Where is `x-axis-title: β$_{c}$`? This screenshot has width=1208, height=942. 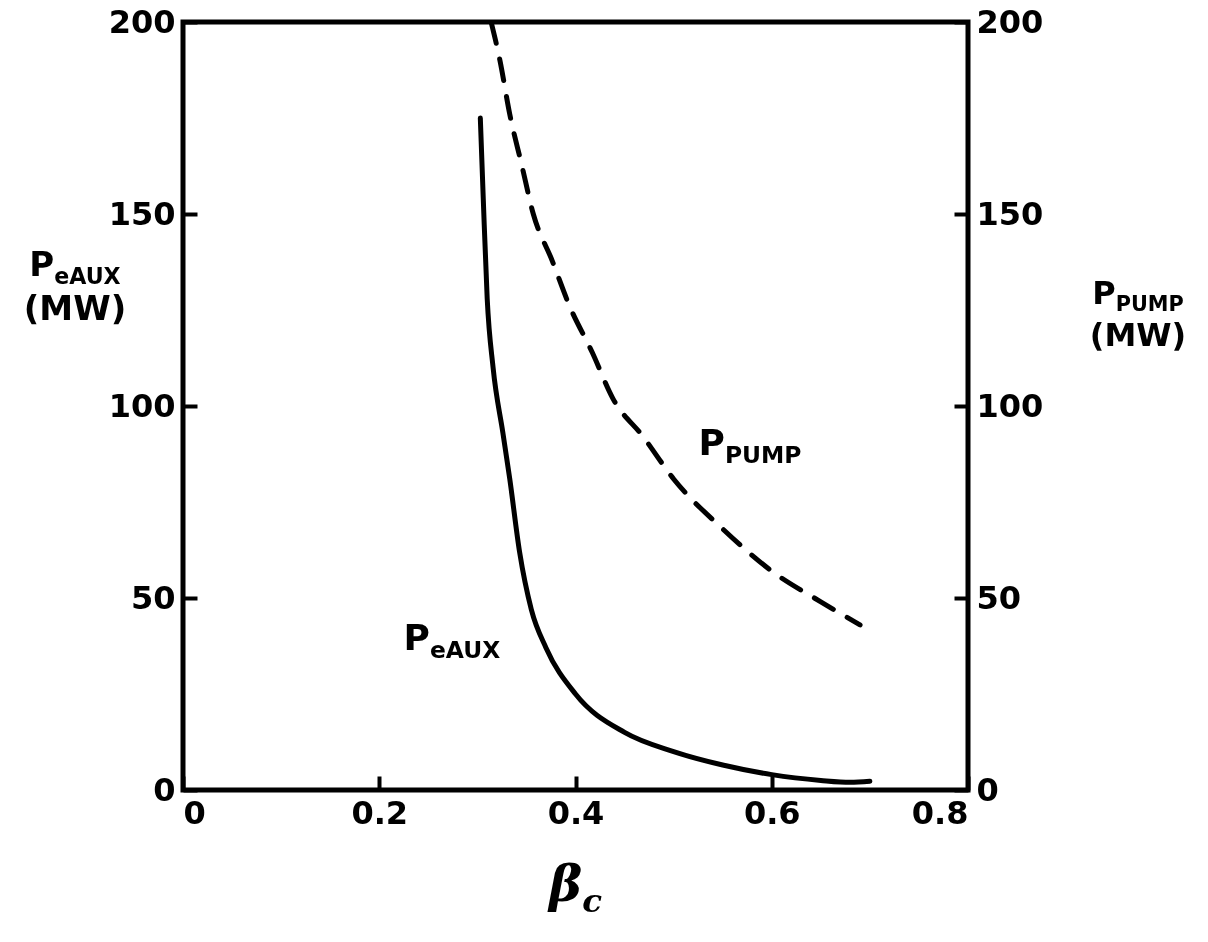 x-axis-title: β$_{c}$ is located at coordinates (574, 887).